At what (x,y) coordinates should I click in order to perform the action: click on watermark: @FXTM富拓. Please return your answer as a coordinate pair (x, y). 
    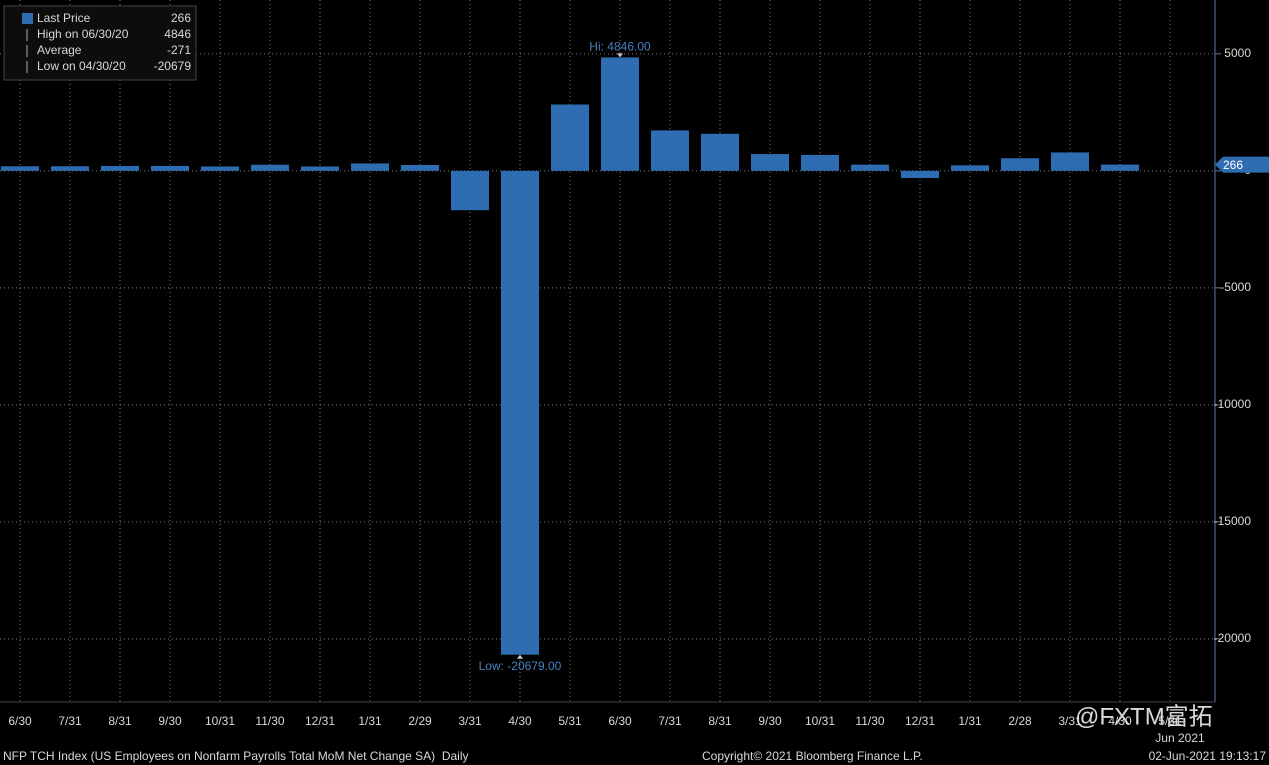
    Looking at the image, I should click on (1144, 716).